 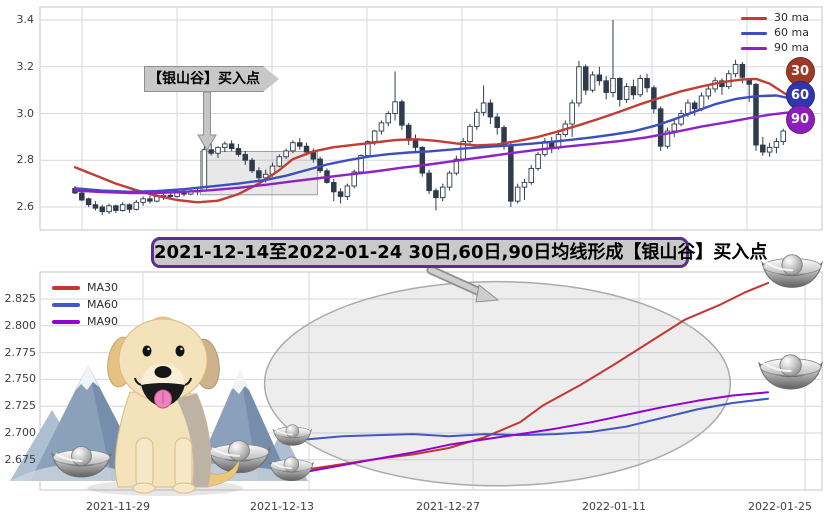 I want to click on ma60-line-bottom, so click(x=538, y=419).